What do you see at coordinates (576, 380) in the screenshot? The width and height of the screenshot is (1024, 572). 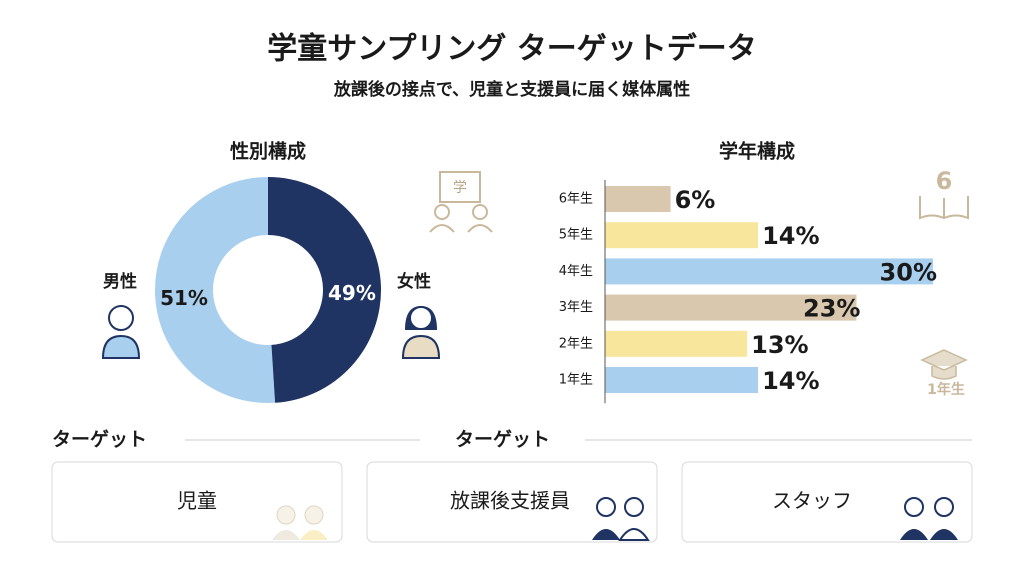 I see `category-label: 1年生` at bounding box center [576, 380].